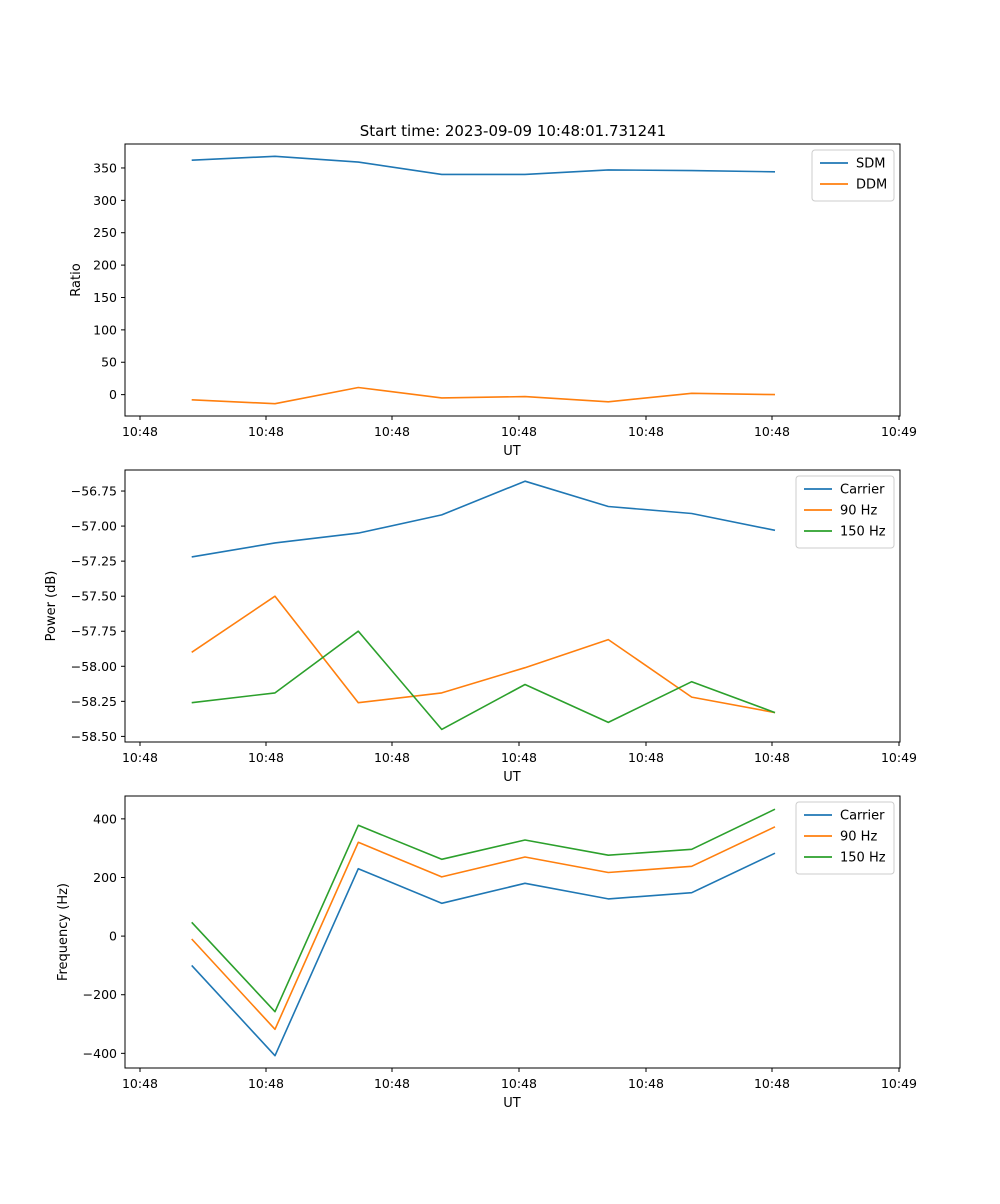 The height and width of the screenshot is (1204, 1000). Describe the element at coordinates (483, 395) in the screenshot. I see `series-line-ddm` at that location.